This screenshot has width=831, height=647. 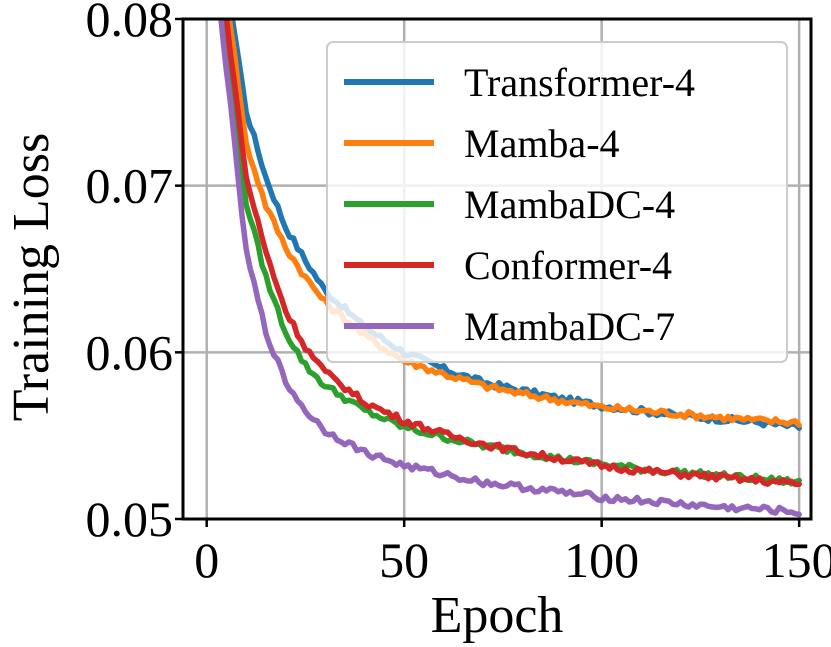 I want to click on y-tick-label-2: 0.07, so click(x=130, y=186).